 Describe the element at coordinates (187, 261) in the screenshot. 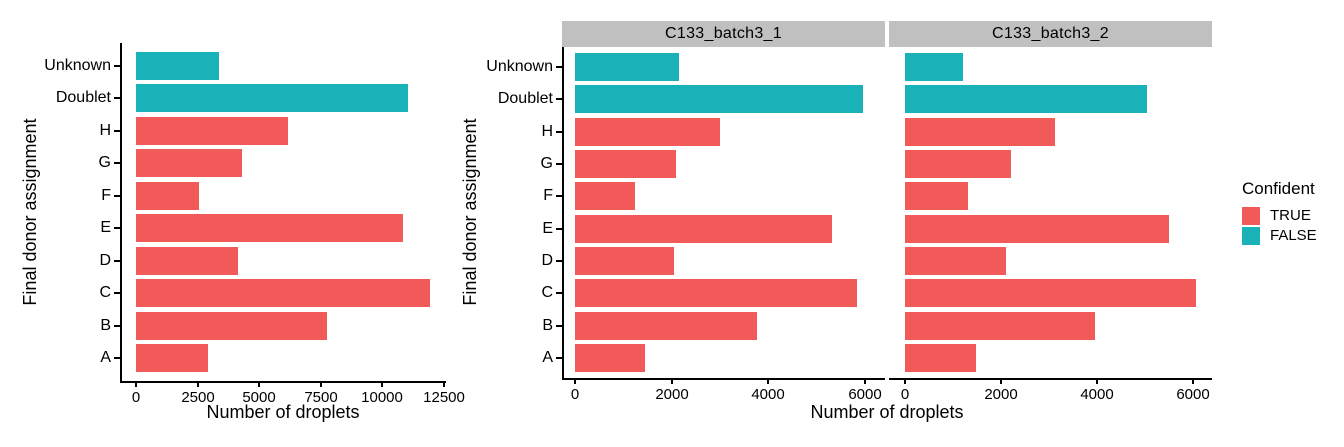

I see `bar-combined-D` at that location.